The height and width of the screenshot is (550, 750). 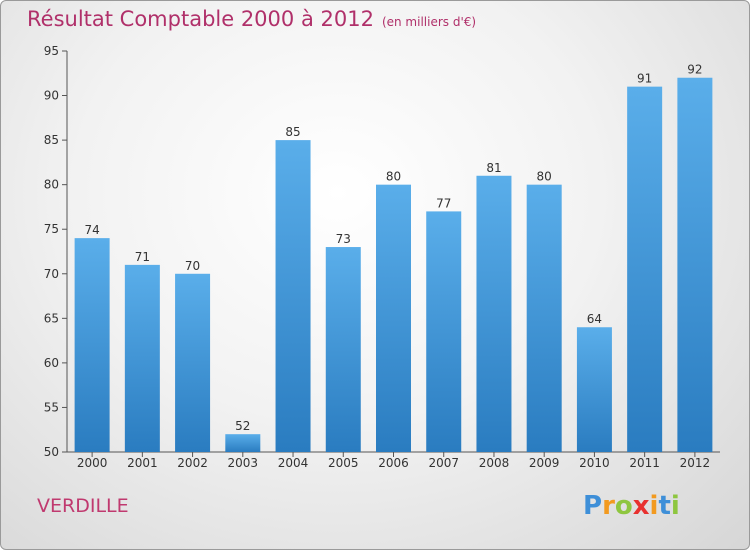 I want to click on y-tick-label: 55, so click(x=51, y=407).